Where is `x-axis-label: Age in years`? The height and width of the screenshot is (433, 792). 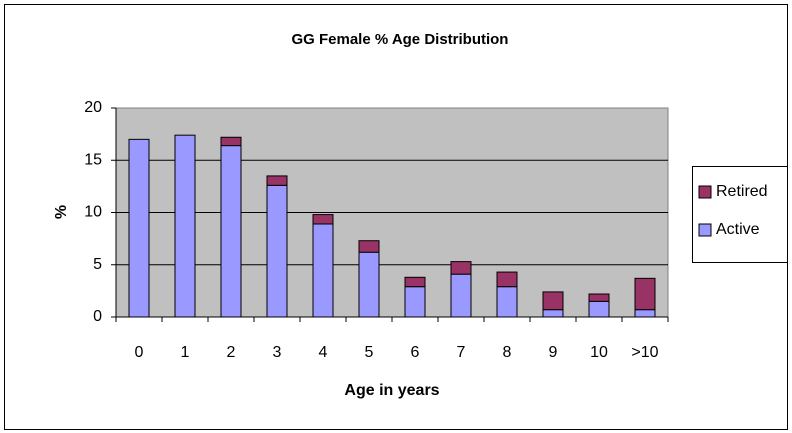 x-axis-label: Age in years is located at coordinates (391, 390).